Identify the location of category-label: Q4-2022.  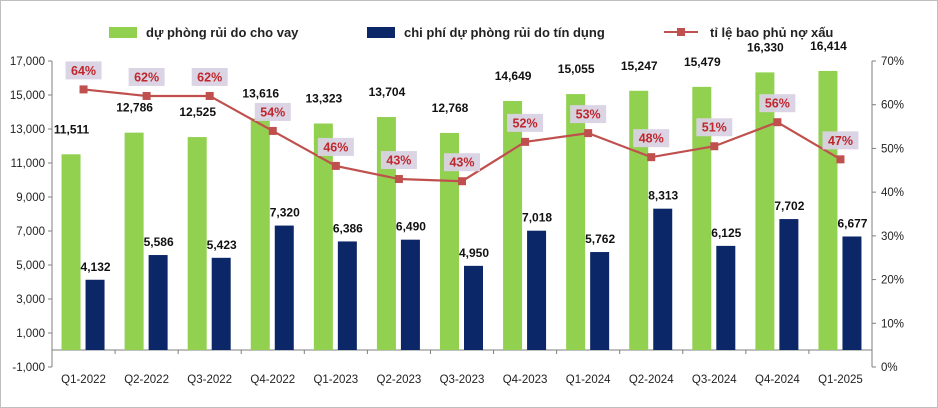
(272, 380).